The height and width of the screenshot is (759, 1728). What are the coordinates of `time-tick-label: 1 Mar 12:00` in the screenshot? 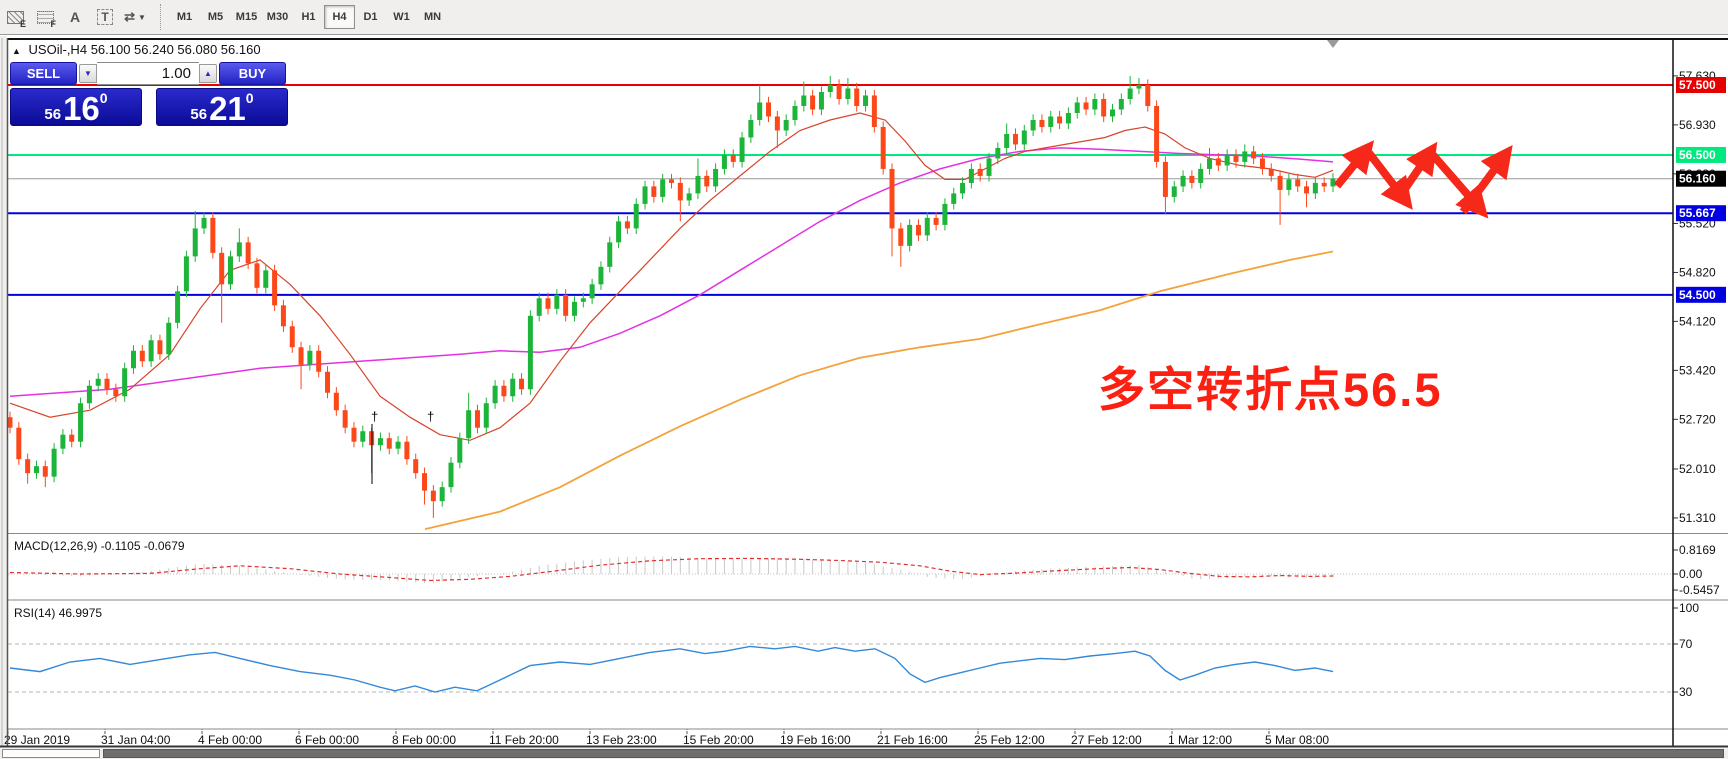 It's located at (1200, 740).